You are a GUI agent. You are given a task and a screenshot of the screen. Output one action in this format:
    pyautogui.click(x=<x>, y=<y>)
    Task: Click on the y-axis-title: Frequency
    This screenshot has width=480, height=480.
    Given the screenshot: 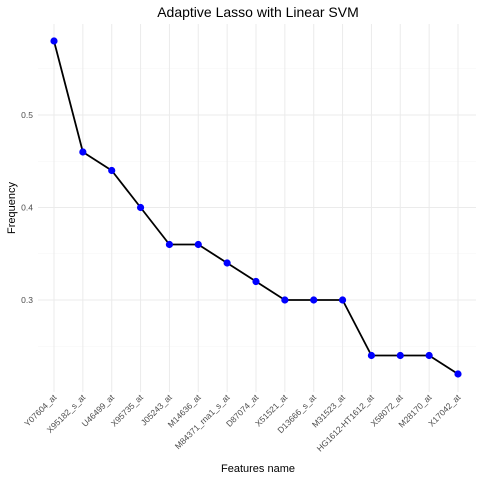 What is the action you would take?
    pyautogui.click(x=12, y=208)
    